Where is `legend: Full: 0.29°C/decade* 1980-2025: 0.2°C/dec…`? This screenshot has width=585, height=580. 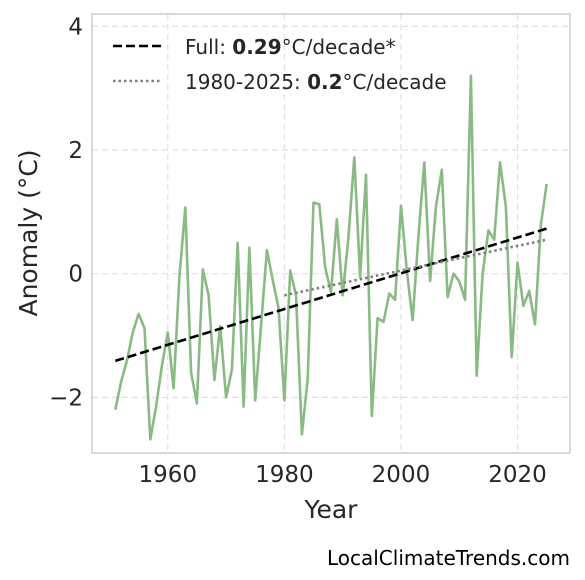 legend: Full: 0.29°C/decade* 1980-2025: 0.2°C/dec… is located at coordinates (280, 64).